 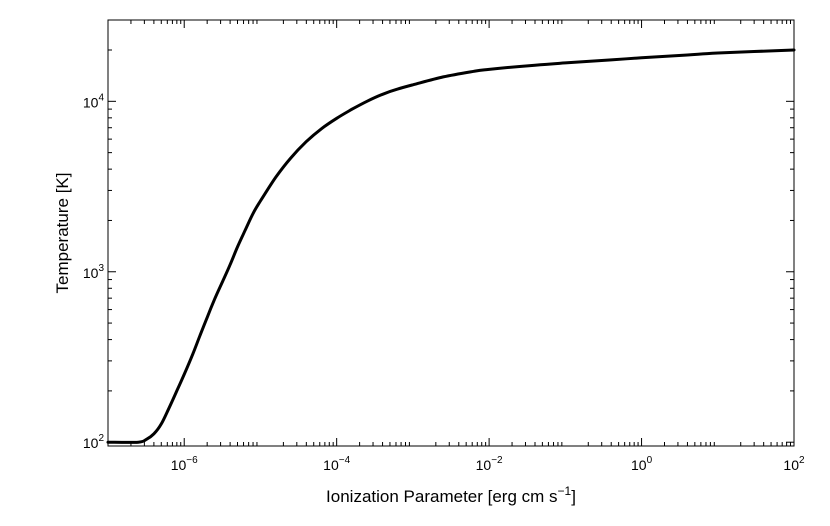 I want to click on x-tick-label: 10⁻², so click(x=489, y=464).